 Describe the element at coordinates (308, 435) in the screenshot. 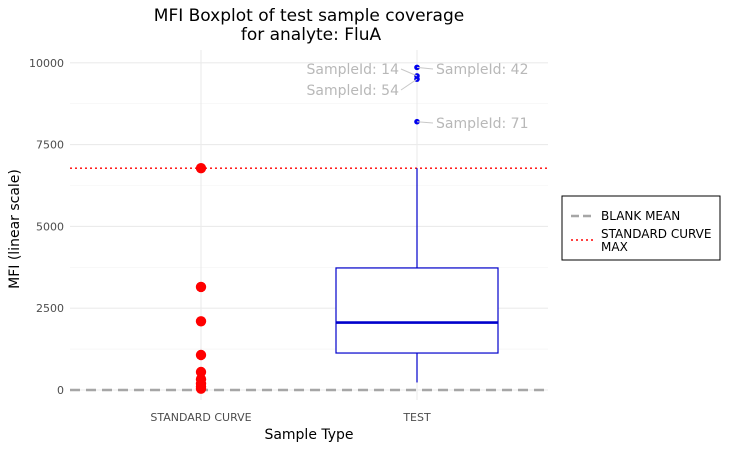

I see `x-axis-title: Sample Type` at that location.